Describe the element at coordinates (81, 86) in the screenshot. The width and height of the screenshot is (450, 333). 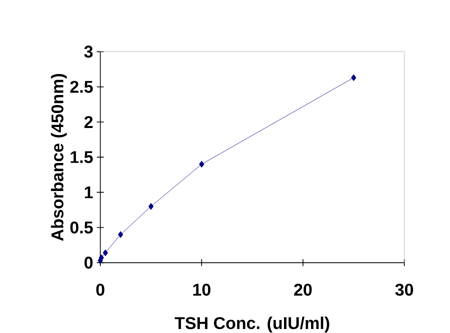
I see `y-tick-label: 2.5` at that location.